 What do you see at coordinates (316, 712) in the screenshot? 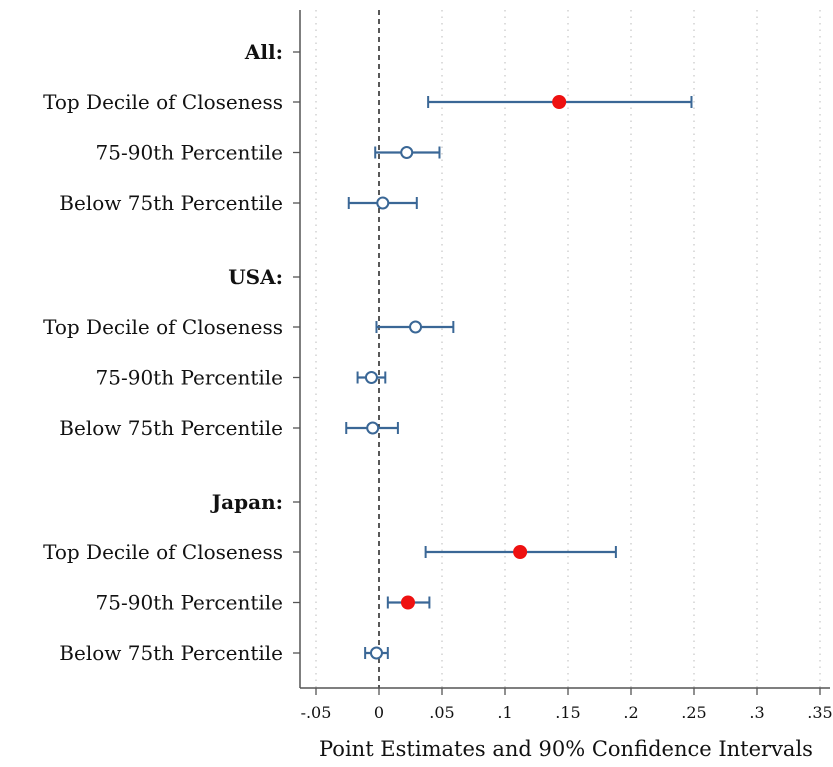
I see `x-tick-label: -.05` at bounding box center [316, 712].